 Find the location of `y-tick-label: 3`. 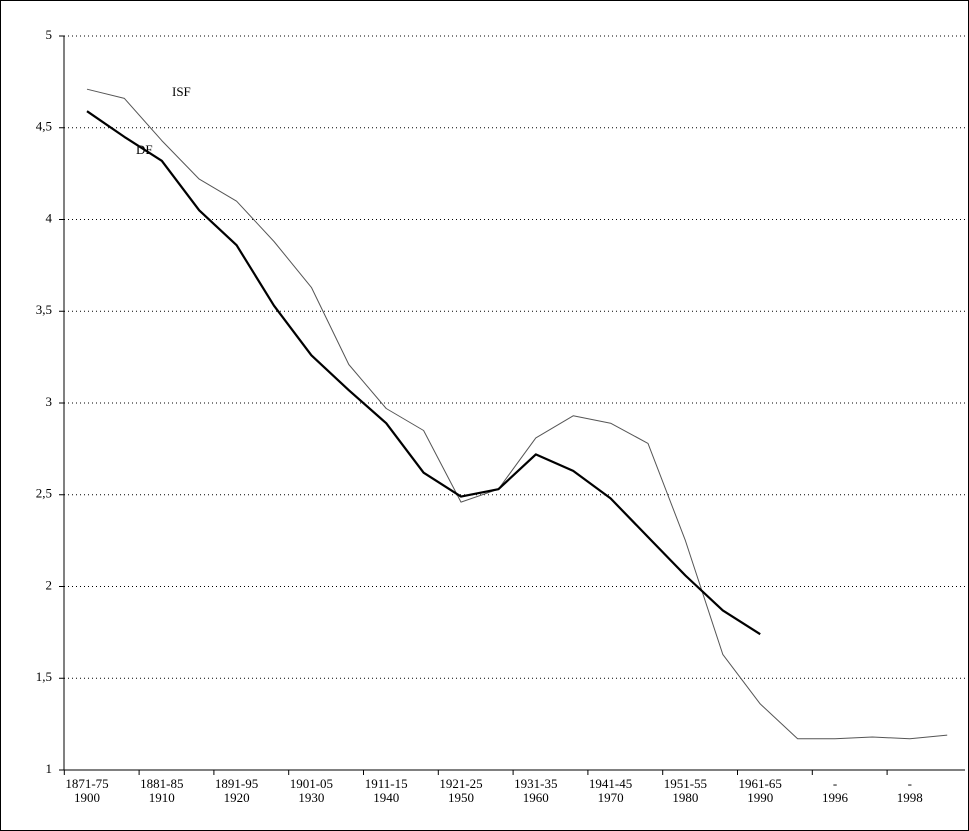

y-tick-label: 3 is located at coordinates (49, 401).